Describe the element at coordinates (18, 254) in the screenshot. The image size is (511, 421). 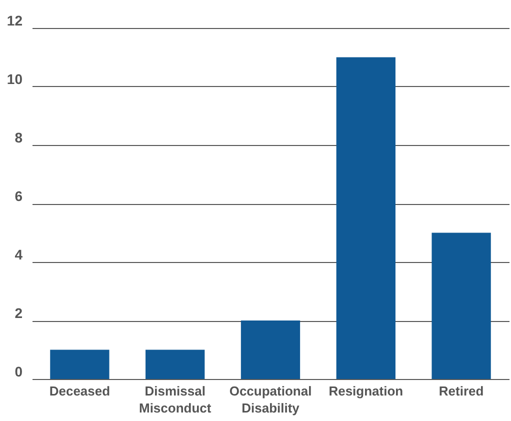
I see `y-tick-label: 4` at that location.